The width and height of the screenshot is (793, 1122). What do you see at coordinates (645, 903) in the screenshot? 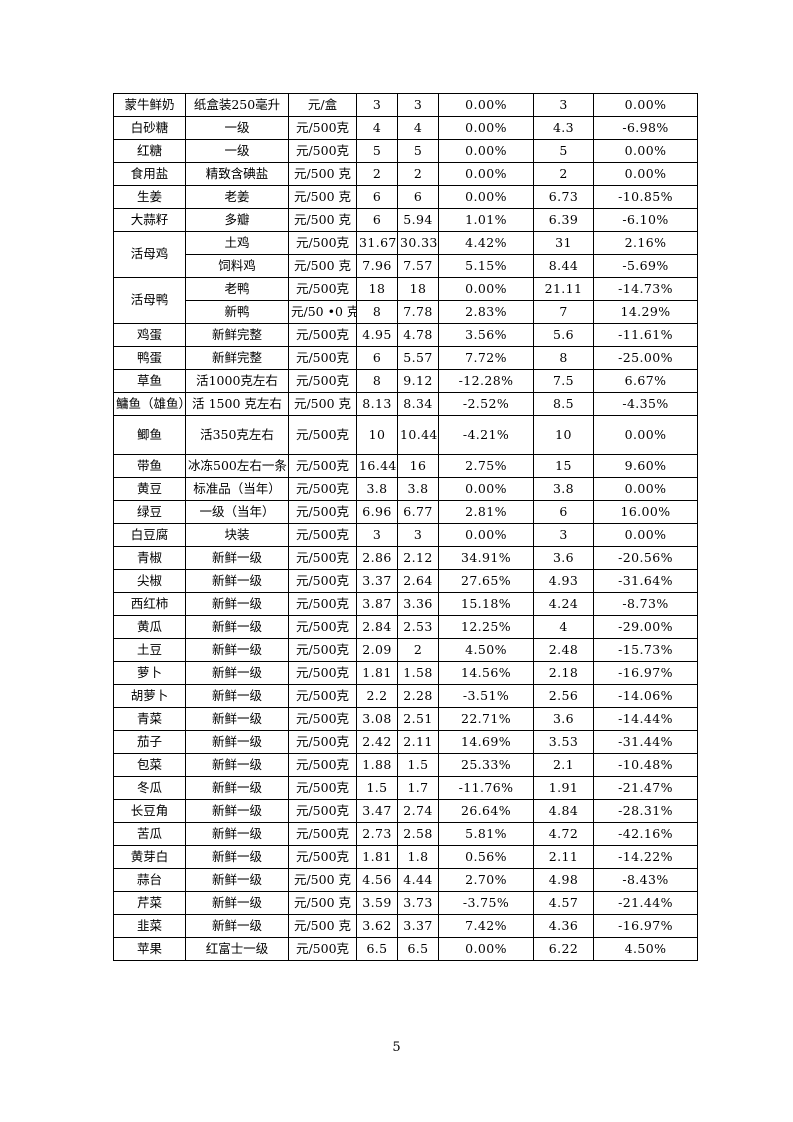
I see `cell-change-year: -21.44%` at bounding box center [645, 903].